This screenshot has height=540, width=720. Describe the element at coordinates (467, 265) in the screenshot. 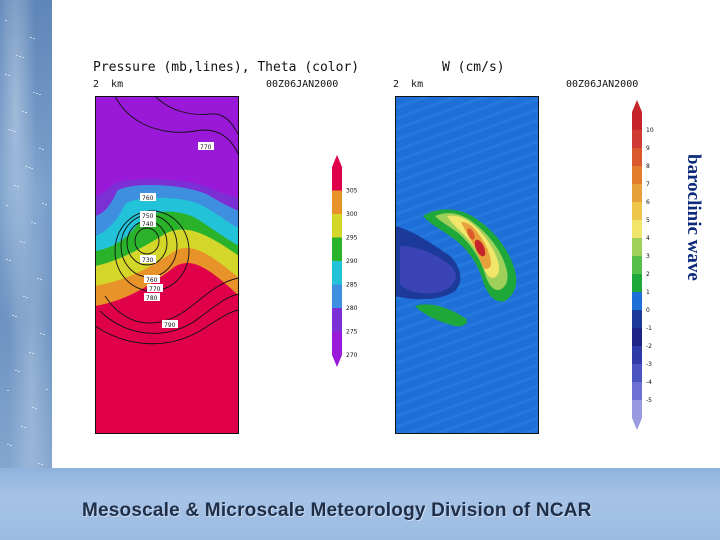

I see `vertical-velocity-plot` at that location.